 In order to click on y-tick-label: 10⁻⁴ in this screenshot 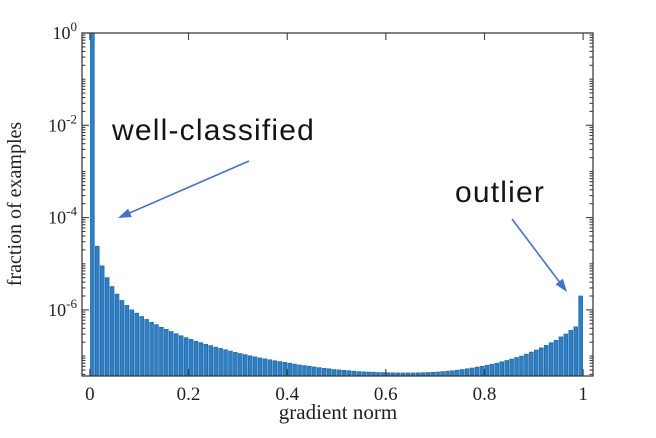, I will do `click(62, 216)`.